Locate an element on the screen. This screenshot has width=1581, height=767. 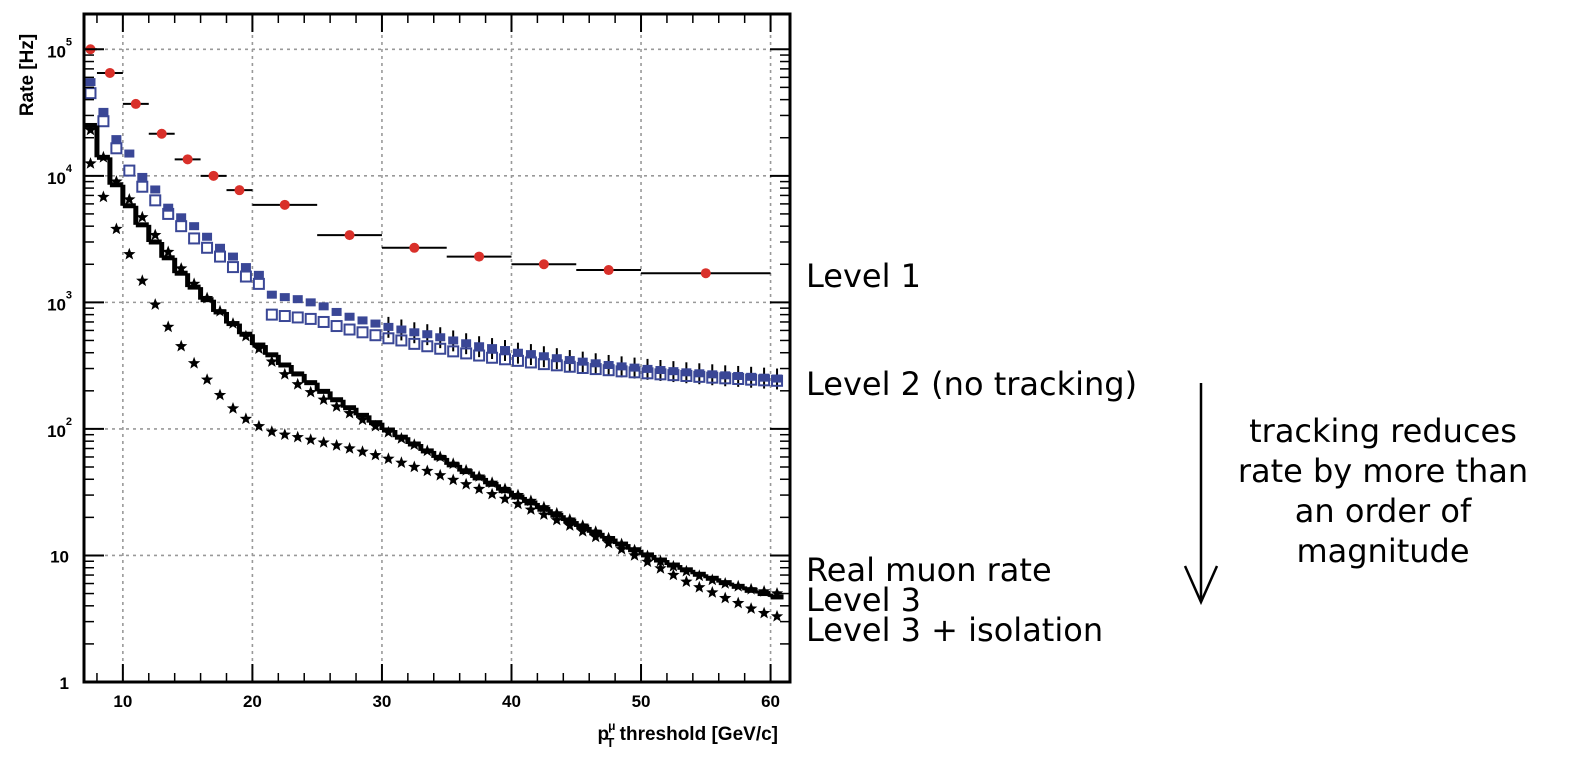
x-tick-label: 60 is located at coordinates (770, 701).